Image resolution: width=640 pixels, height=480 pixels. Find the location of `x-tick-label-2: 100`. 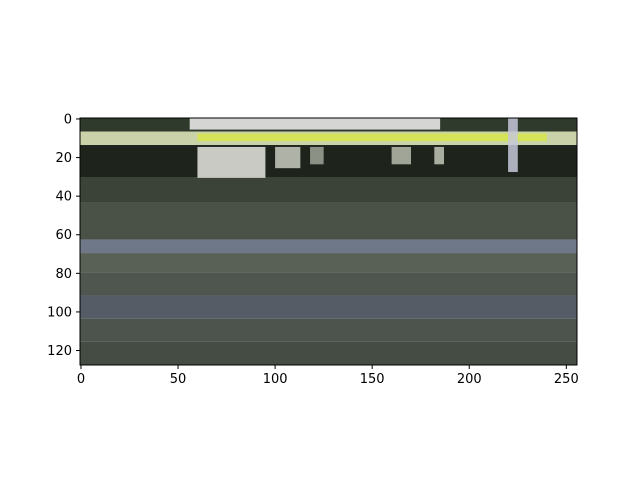

x-tick-label-2: 100 is located at coordinates (275, 379).